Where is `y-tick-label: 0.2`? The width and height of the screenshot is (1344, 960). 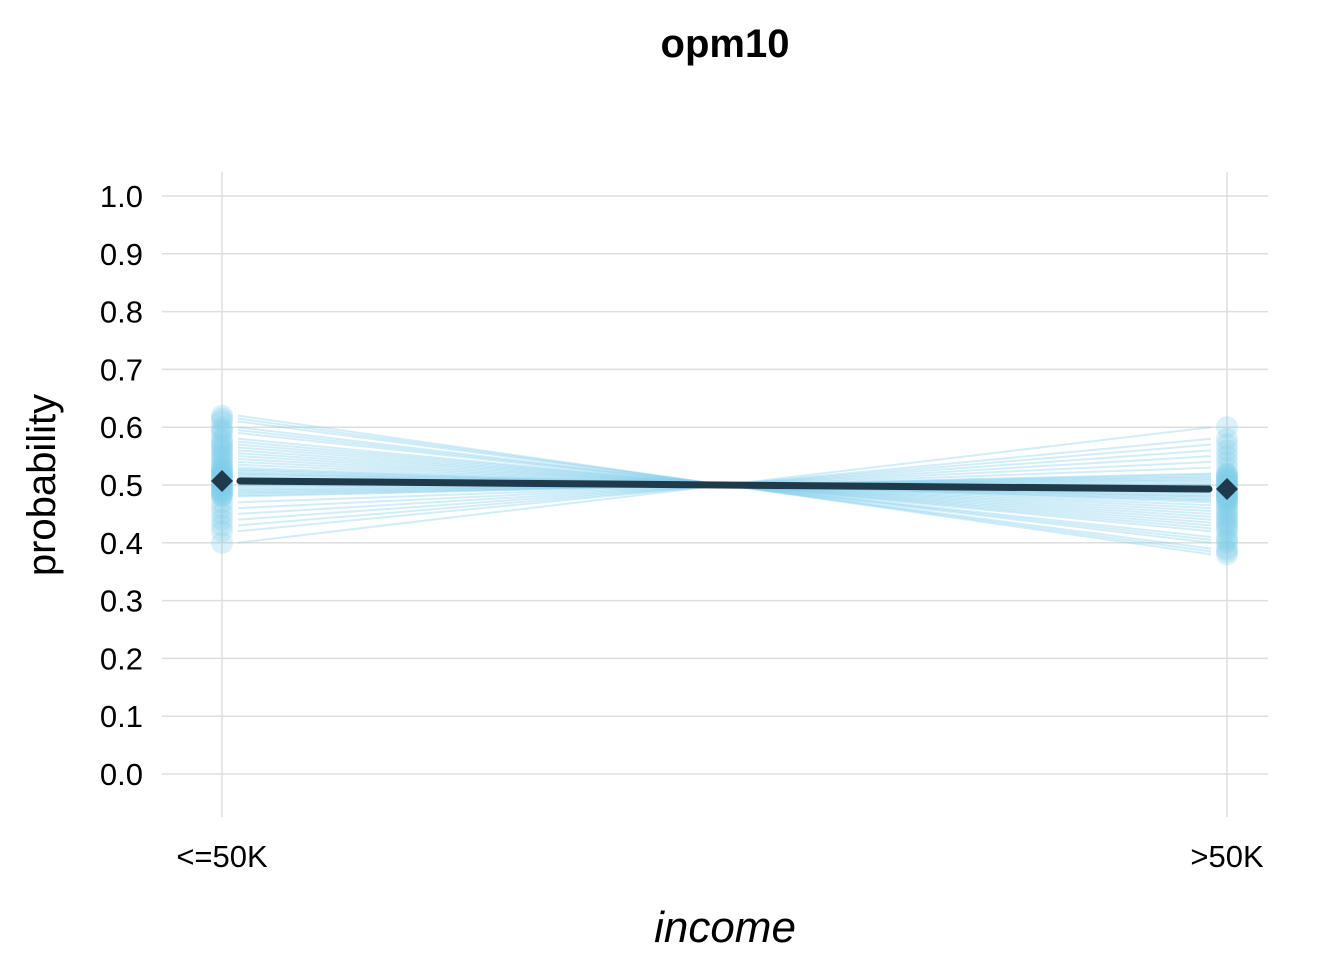 y-tick-label: 0.2 is located at coordinates (121, 658).